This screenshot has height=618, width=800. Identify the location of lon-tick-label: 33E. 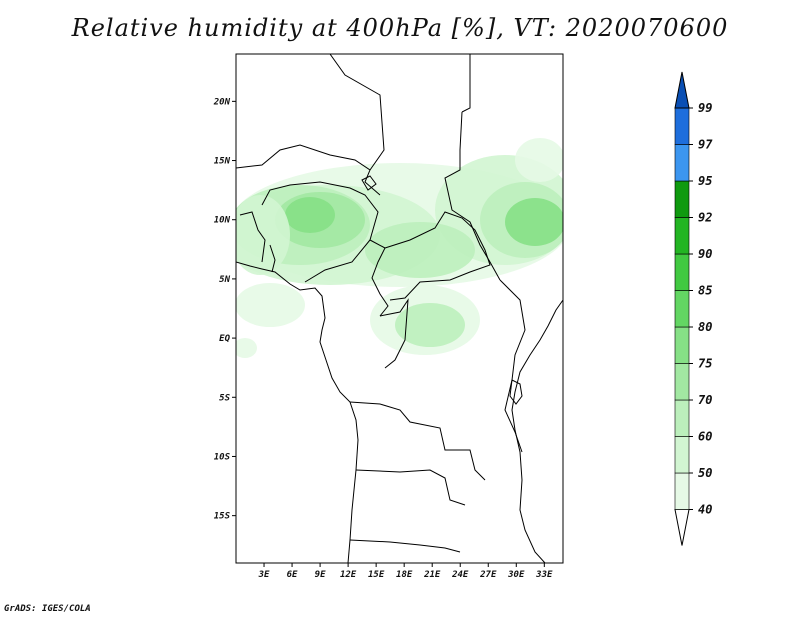
(544, 575).